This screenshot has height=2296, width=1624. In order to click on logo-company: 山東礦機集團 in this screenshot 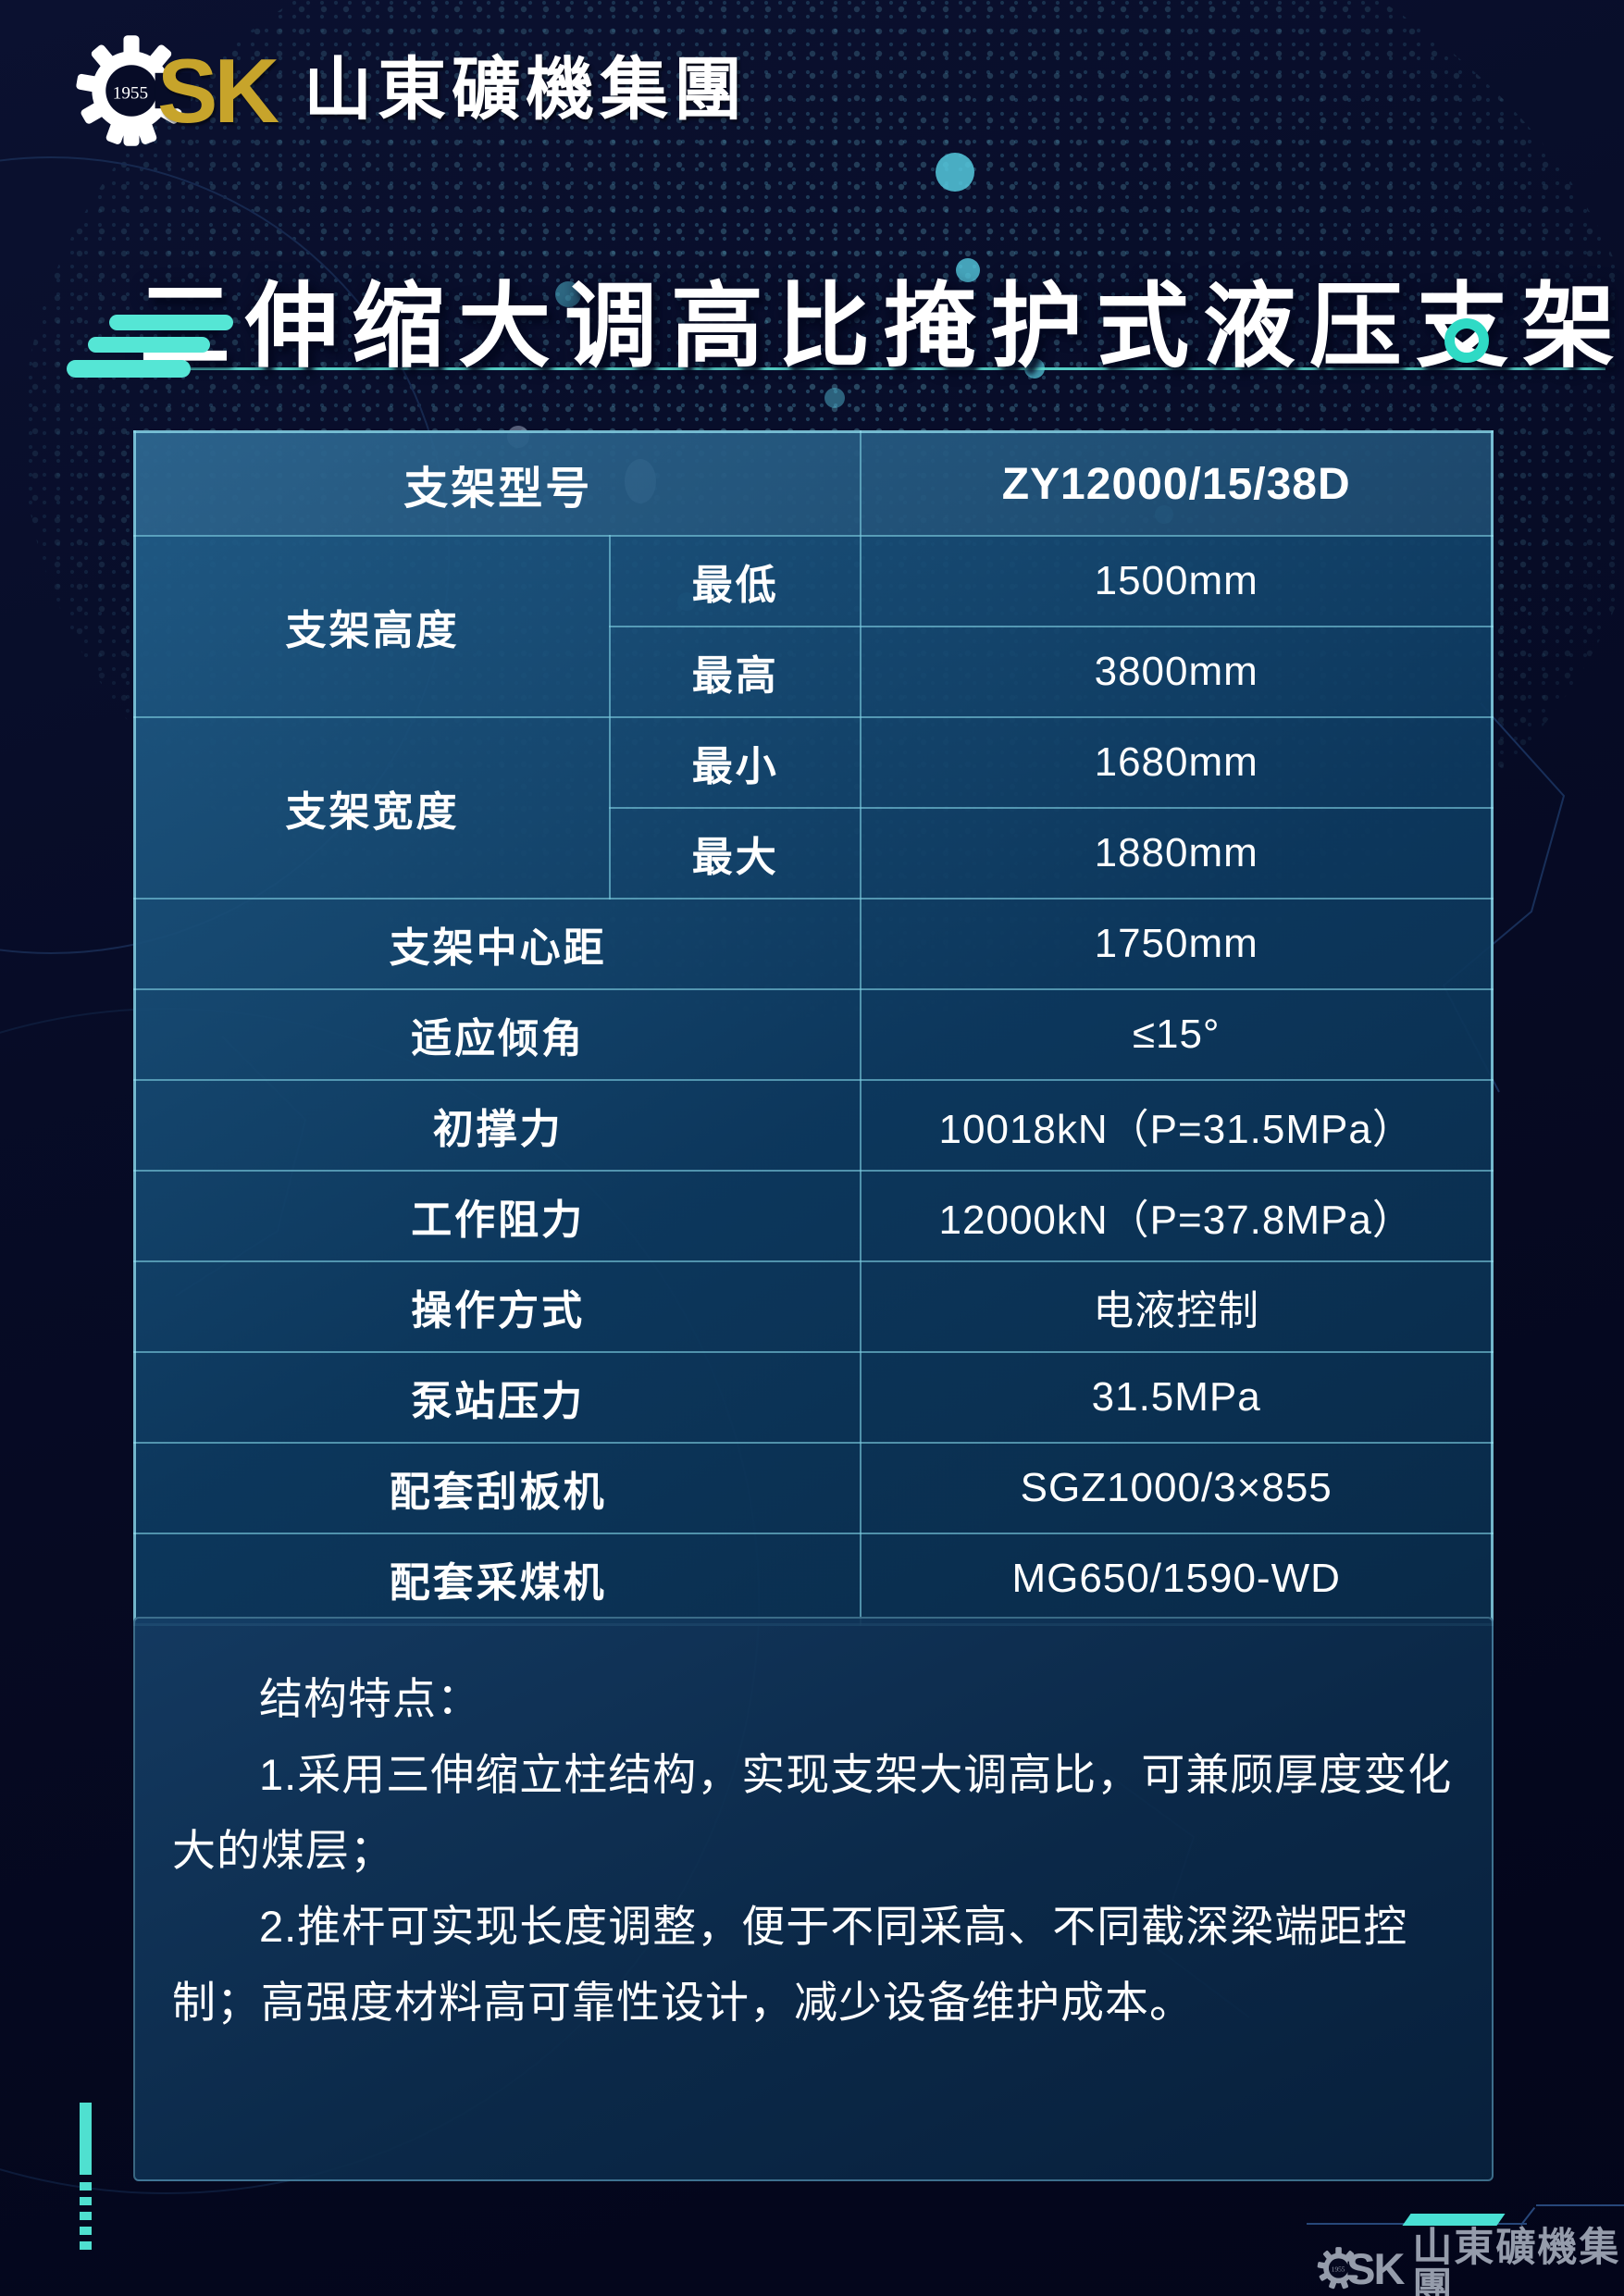, I will do `click(526, 91)`.